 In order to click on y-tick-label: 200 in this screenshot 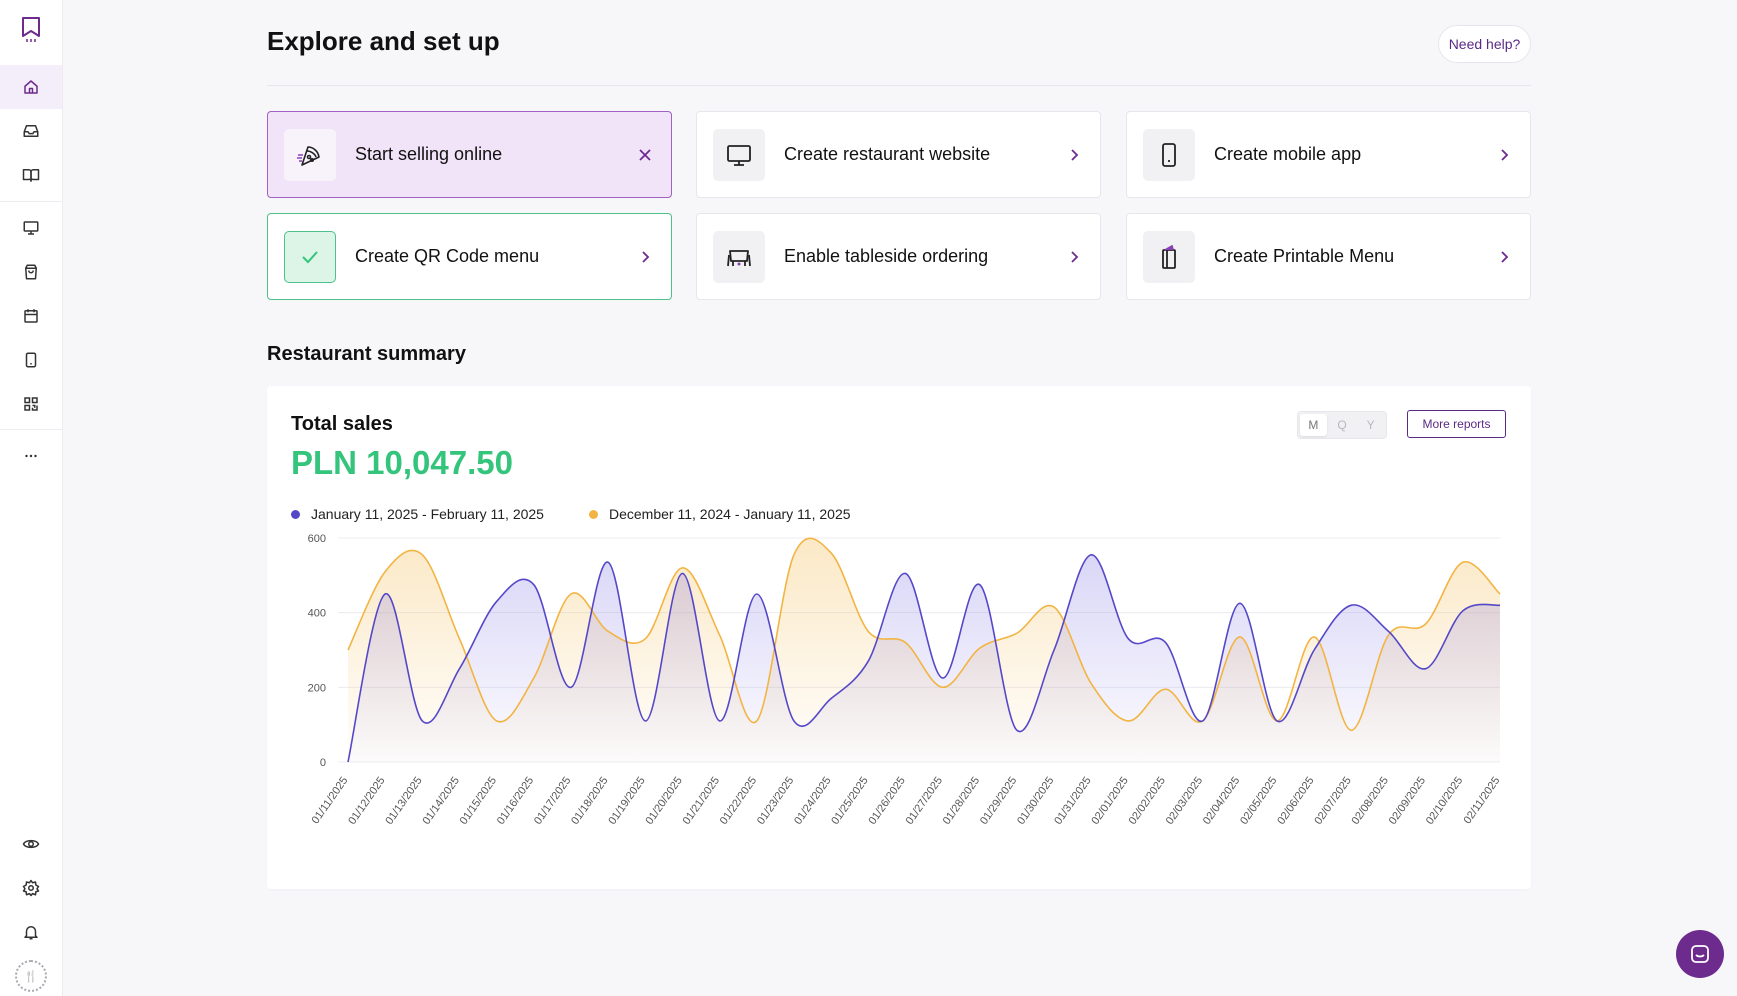, I will do `click(317, 688)`.